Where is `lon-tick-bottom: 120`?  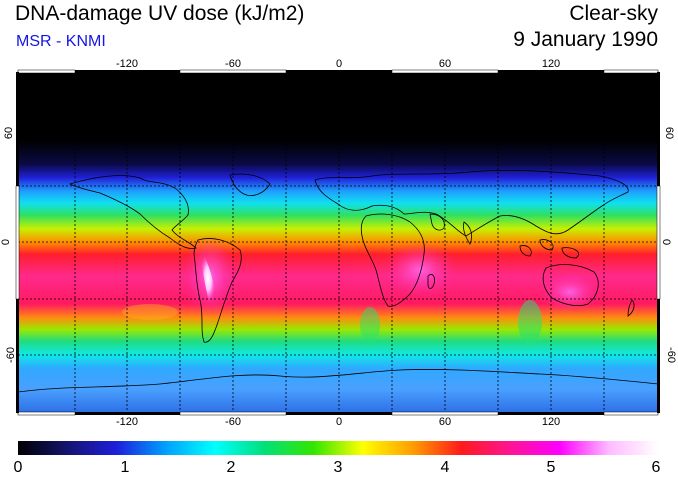
lon-tick-bottom: 120 is located at coordinates (551, 422).